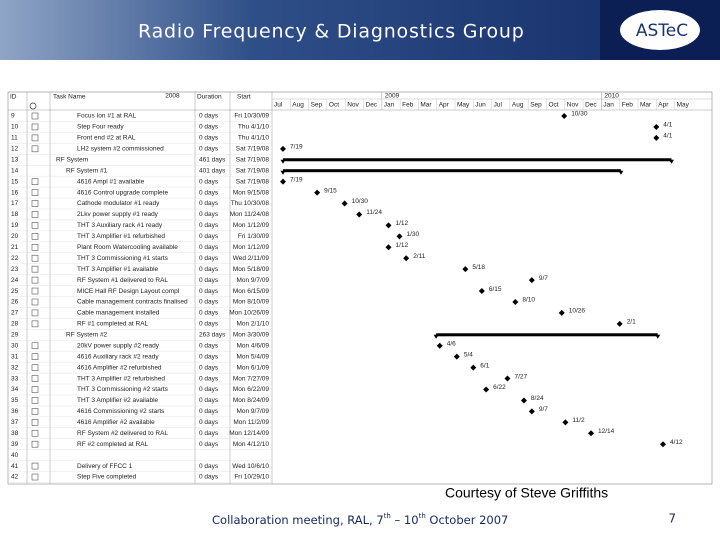 Image resolution: width=720 pixels, height=540 pixels. Describe the element at coordinates (15, 269) in the screenshot. I see `row-id: 23` at that location.